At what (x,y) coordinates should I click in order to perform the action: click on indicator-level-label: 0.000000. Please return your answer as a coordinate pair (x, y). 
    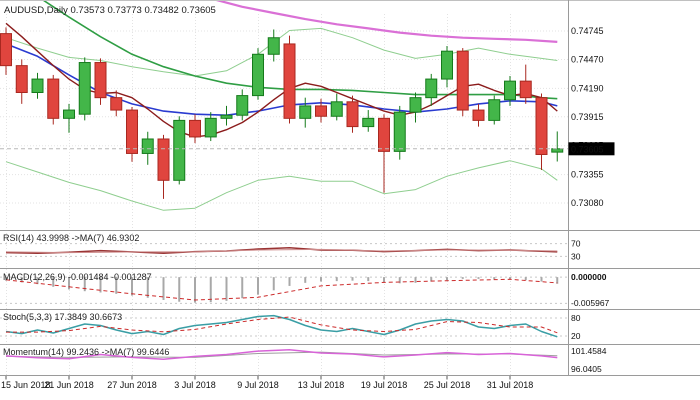
    Looking at the image, I should click on (589, 277).